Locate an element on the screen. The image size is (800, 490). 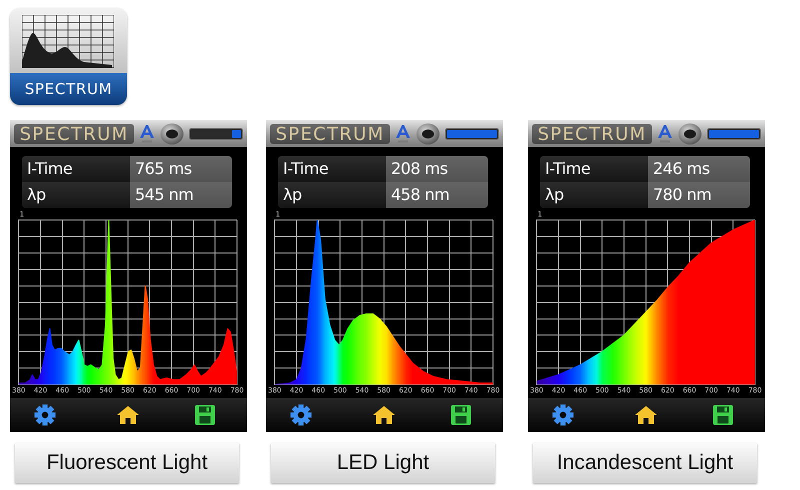
text: 208 ms is located at coordinates (419, 168).